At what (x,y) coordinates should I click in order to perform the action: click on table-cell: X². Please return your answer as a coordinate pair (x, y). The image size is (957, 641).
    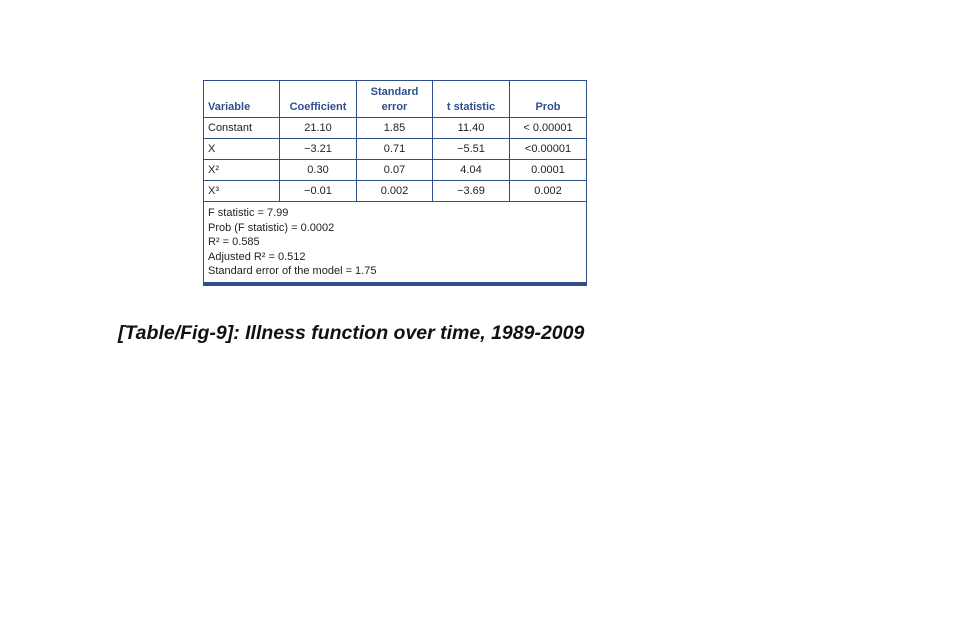
    Looking at the image, I should click on (241, 170).